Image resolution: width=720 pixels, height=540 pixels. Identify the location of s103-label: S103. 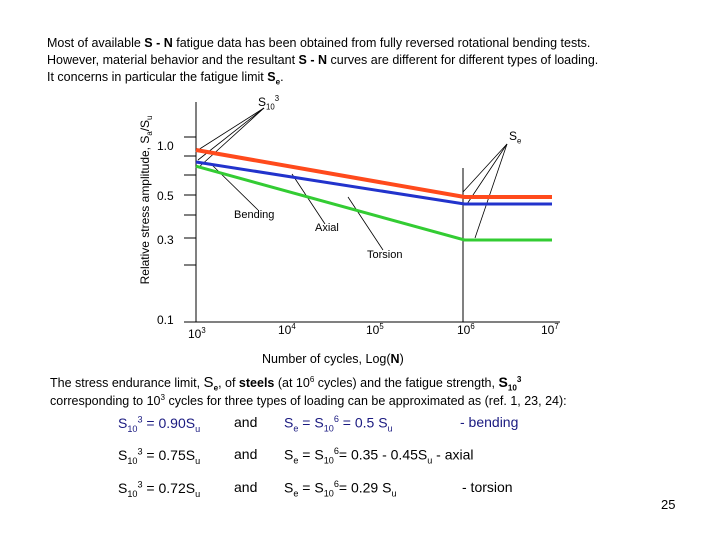
(269, 103).